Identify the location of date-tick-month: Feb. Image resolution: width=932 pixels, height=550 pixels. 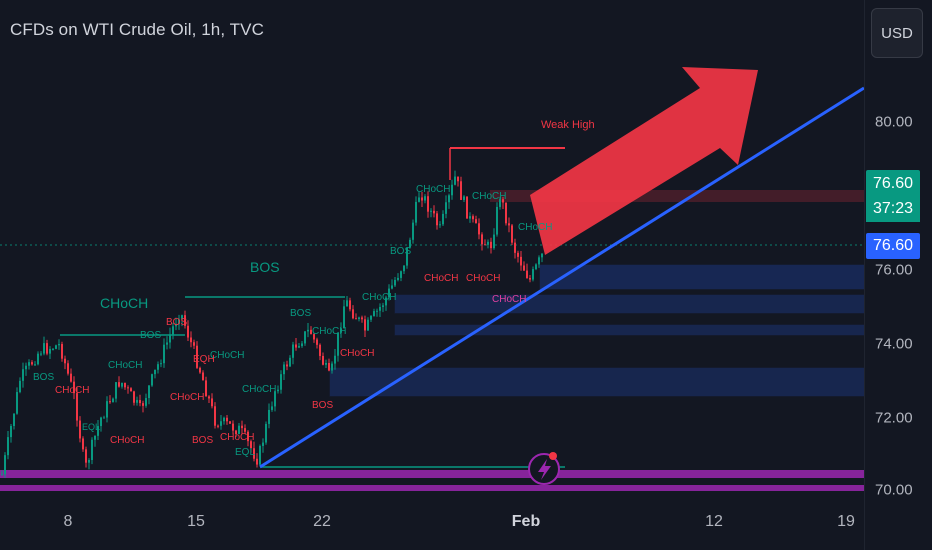
(526, 521).